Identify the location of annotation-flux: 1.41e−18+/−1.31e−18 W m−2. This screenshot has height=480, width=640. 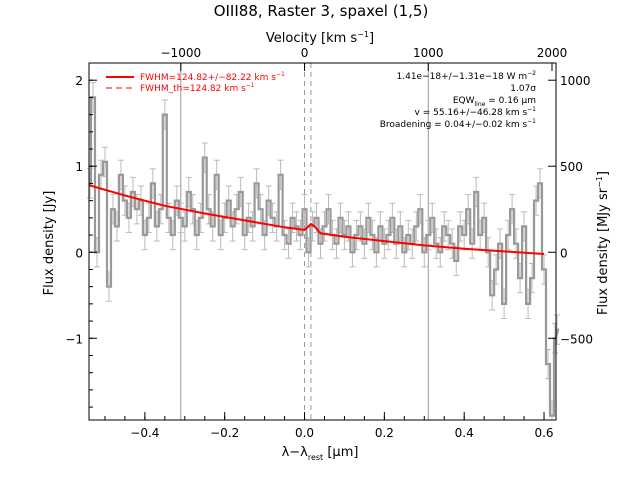
(467, 76).